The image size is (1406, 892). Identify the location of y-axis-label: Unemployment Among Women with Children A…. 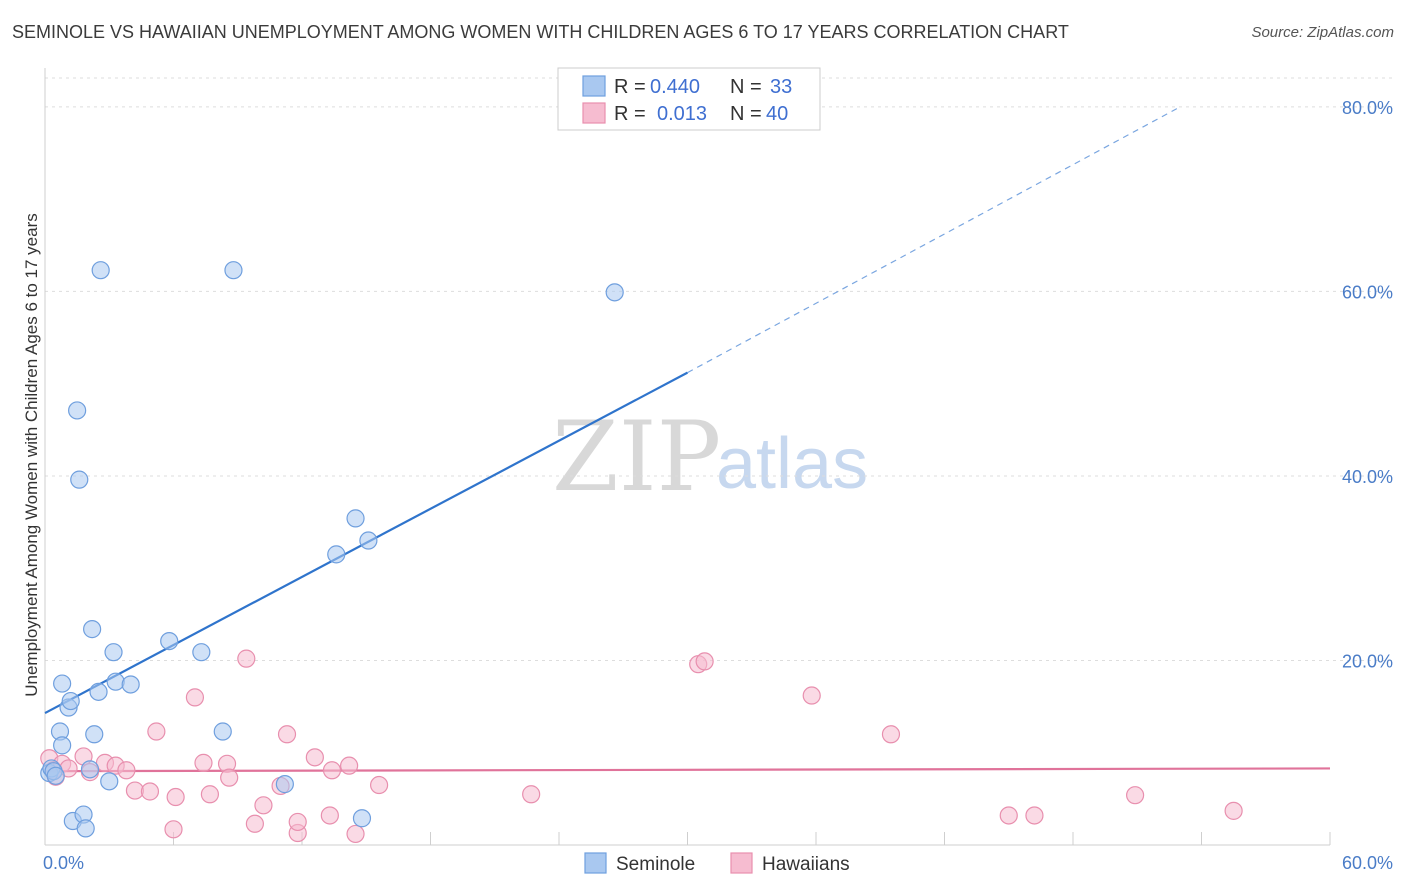
(31, 455).